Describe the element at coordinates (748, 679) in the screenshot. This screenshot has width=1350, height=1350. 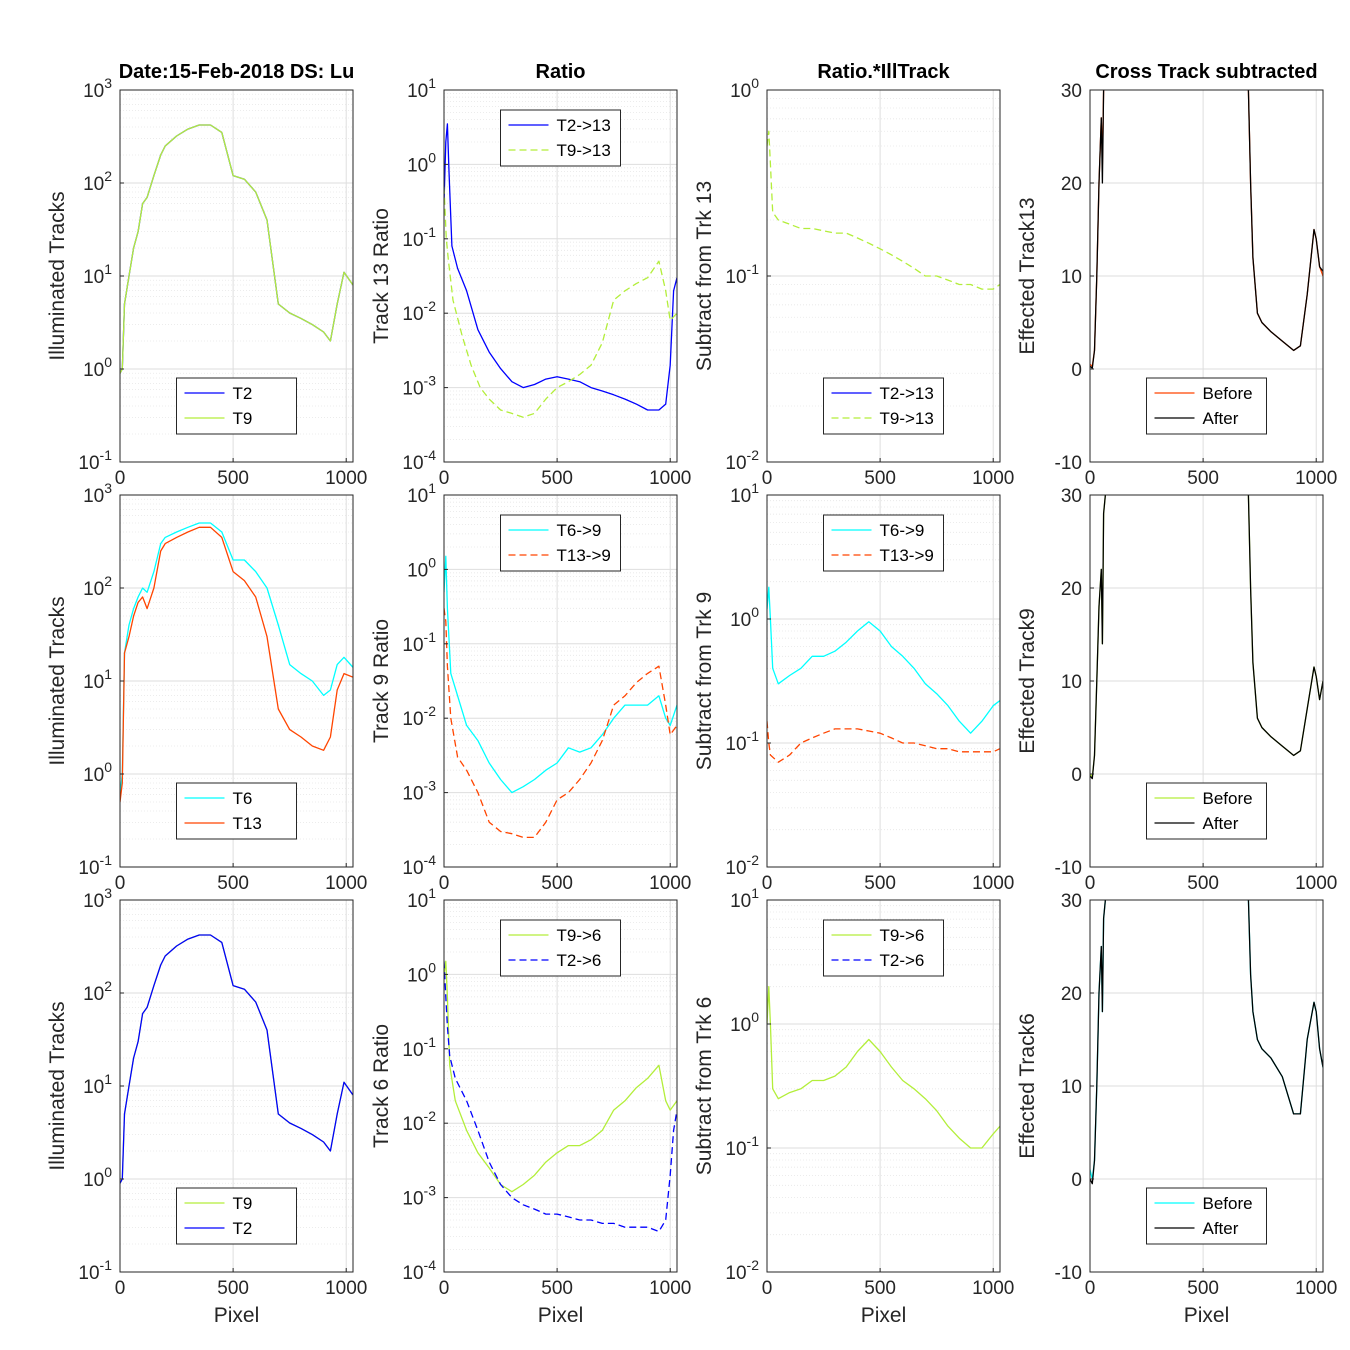
I see `y-axis: 10⁻² 10⁻¹ 10⁰ 10¹` at that location.